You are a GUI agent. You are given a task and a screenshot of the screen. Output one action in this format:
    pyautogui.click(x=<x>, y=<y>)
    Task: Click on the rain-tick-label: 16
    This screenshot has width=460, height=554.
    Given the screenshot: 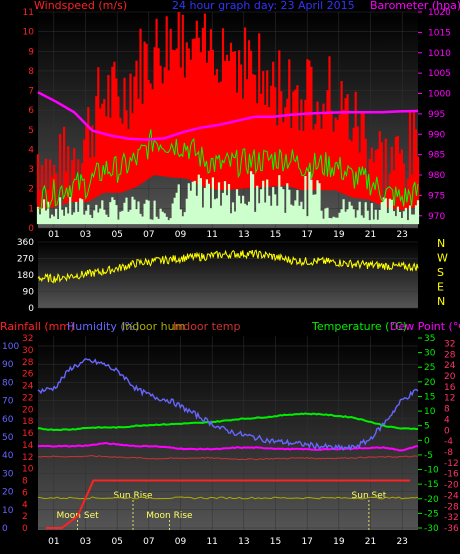 What is the action you would take?
    pyautogui.click(x=28, y=434)
    